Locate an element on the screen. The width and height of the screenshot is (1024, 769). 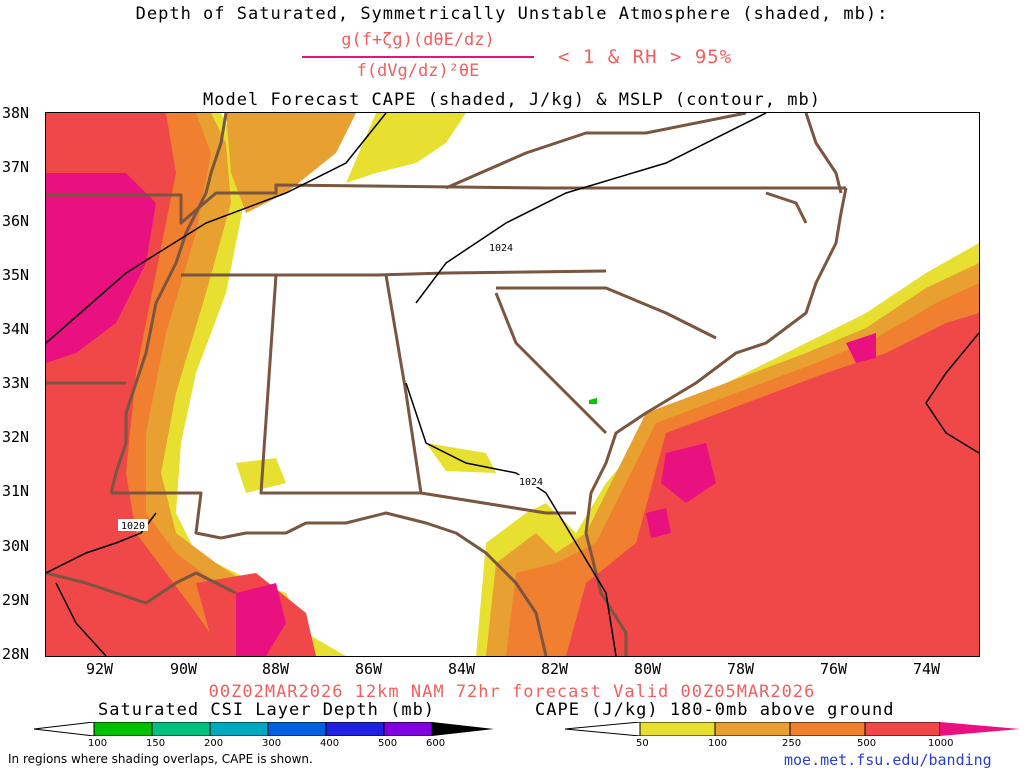
ga-sc-line is located at coordinates (551, 363).